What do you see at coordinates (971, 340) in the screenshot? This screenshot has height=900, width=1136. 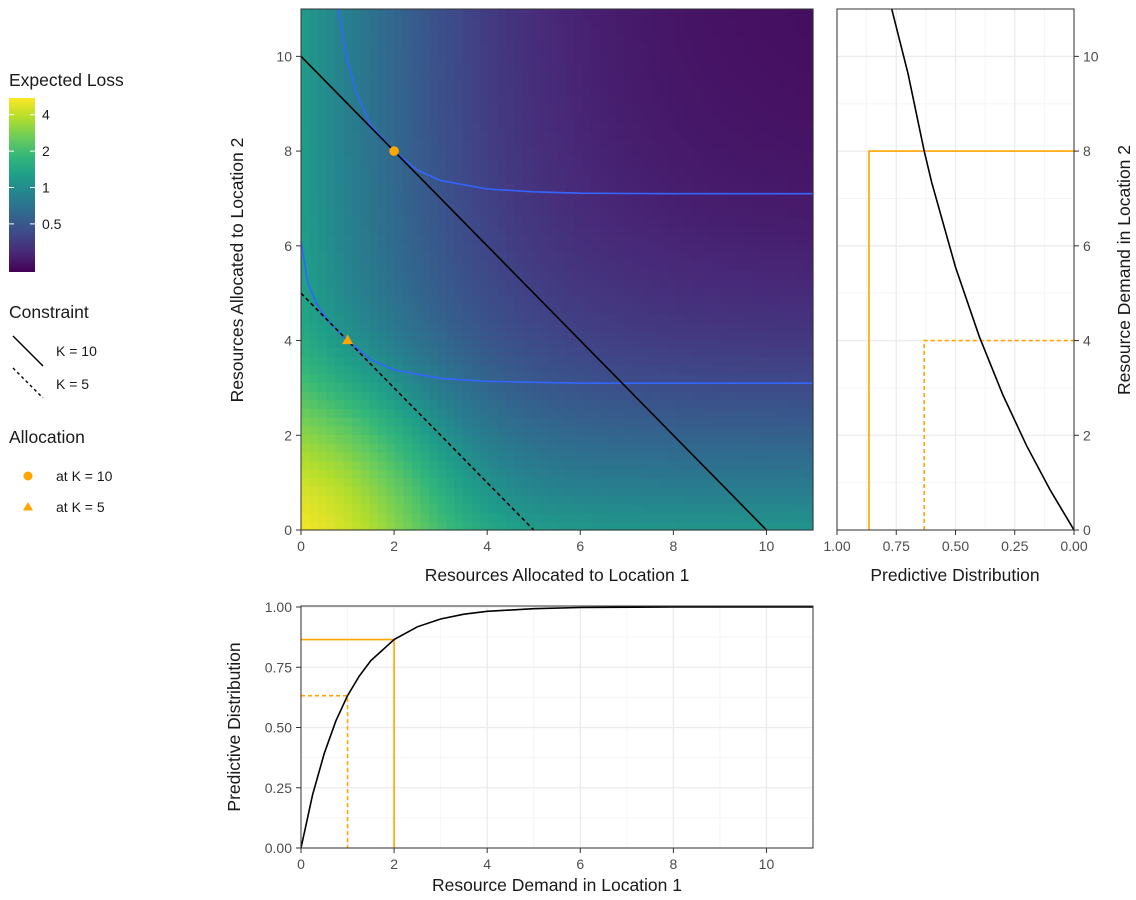 I see `guide-line` at bounding box center [971, 340].